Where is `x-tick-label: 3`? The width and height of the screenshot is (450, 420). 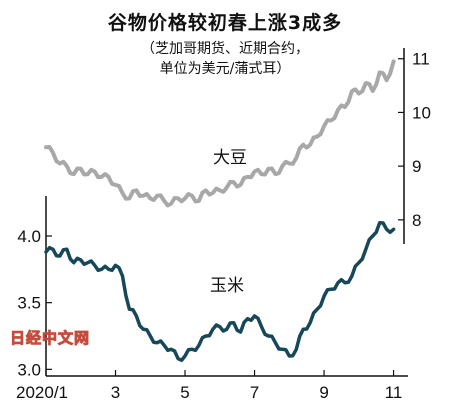 x-tick-label: 3 is located at coordinates (115, 392).